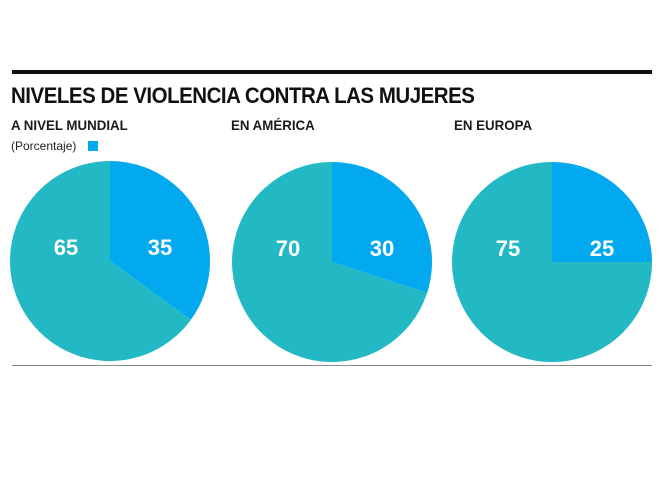  Describe the element at coordinates (66, 247) in the screenshot. I see `pie-mundial-label-65: 65` at that location.